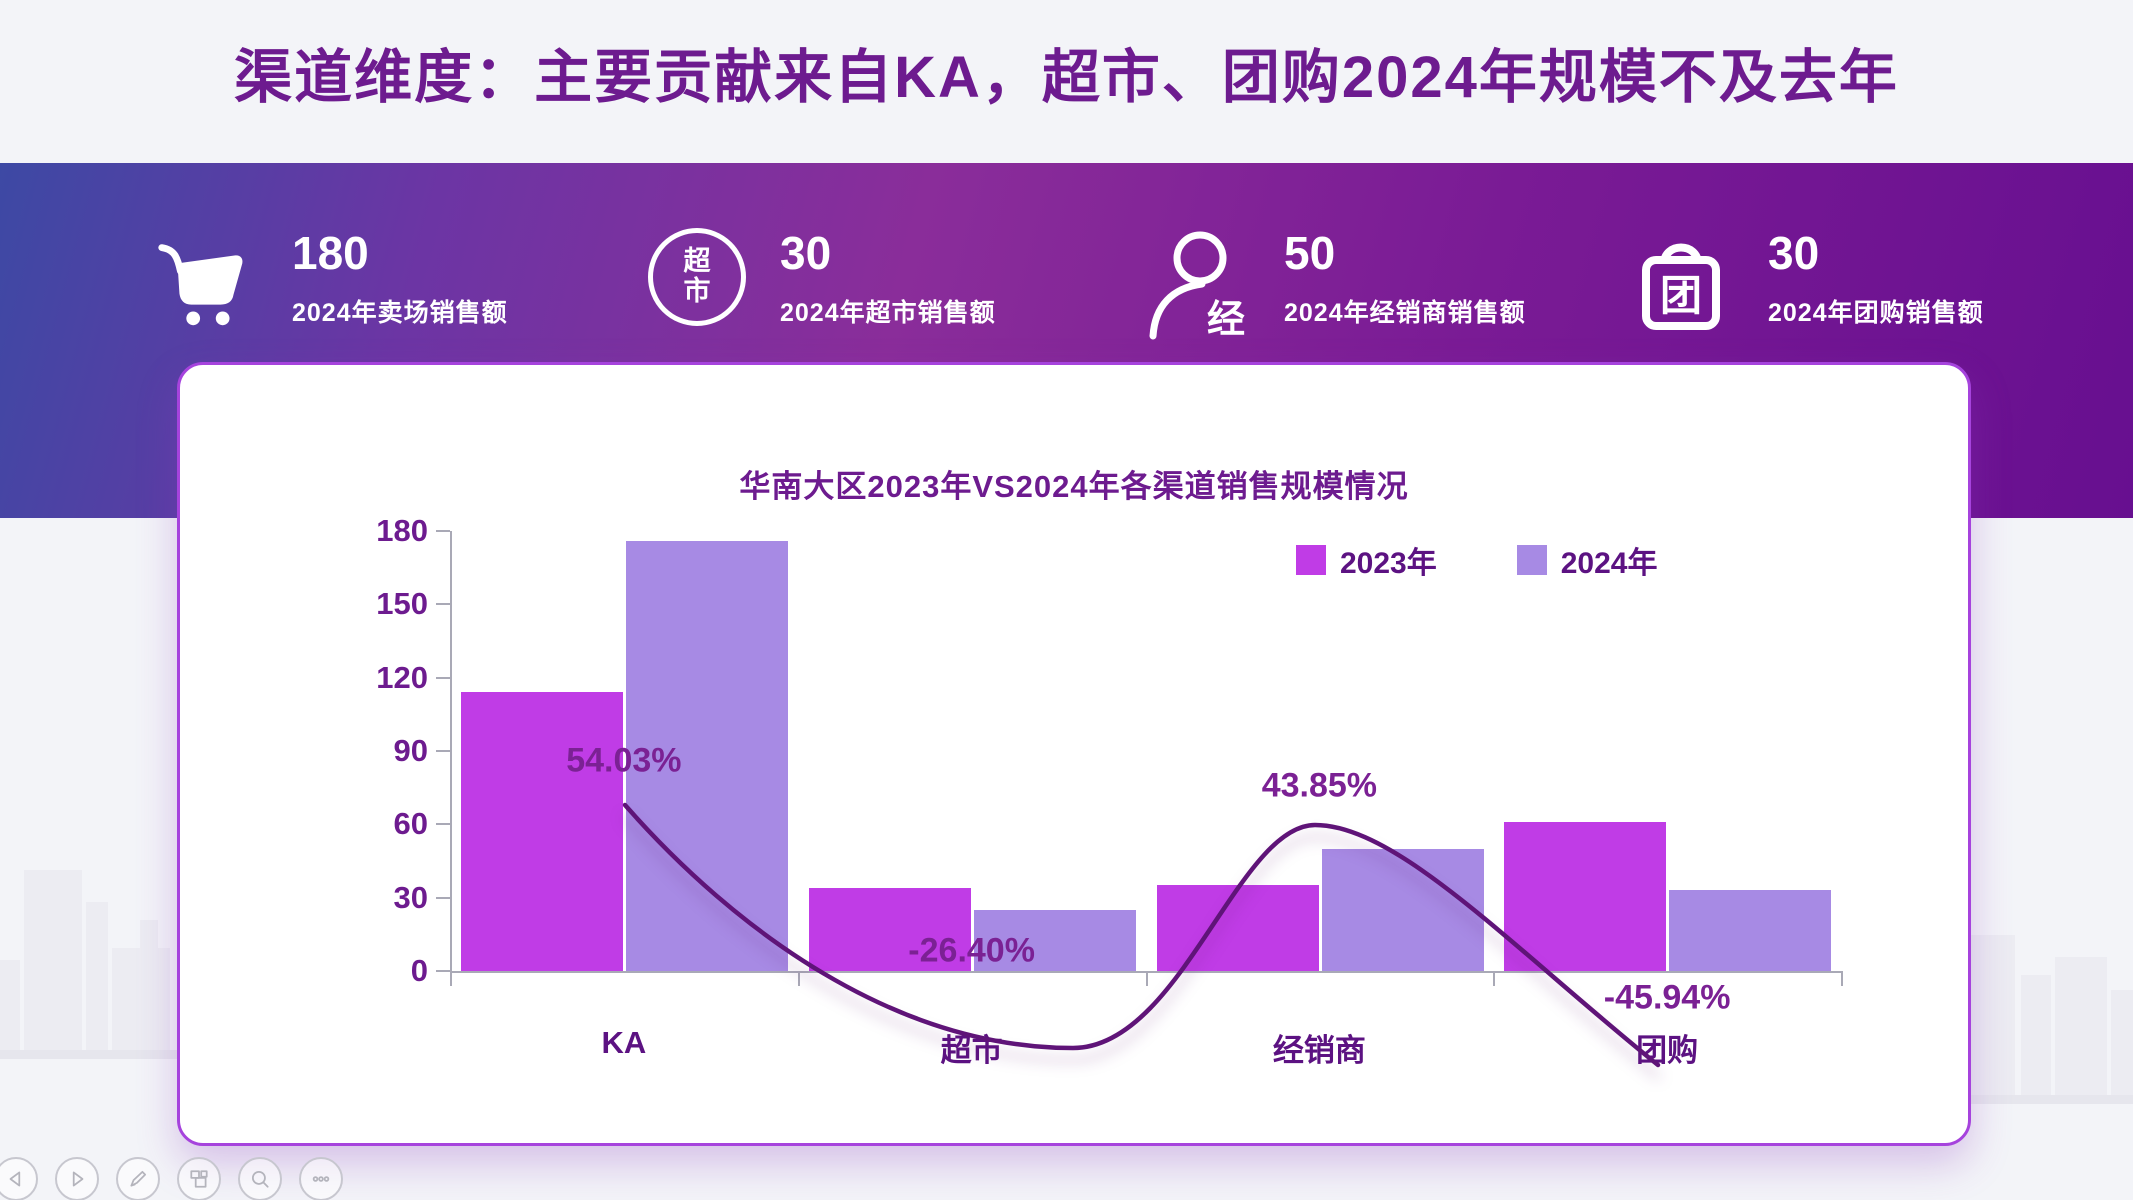 This screenshot has width=2133, height=1200. Describe the element at coordinates (1066, 77) in the screenshot. I see `slide-title: 渠道维度：主要贡献来自KA，超市、团购2024年规模不及去年` at that location.